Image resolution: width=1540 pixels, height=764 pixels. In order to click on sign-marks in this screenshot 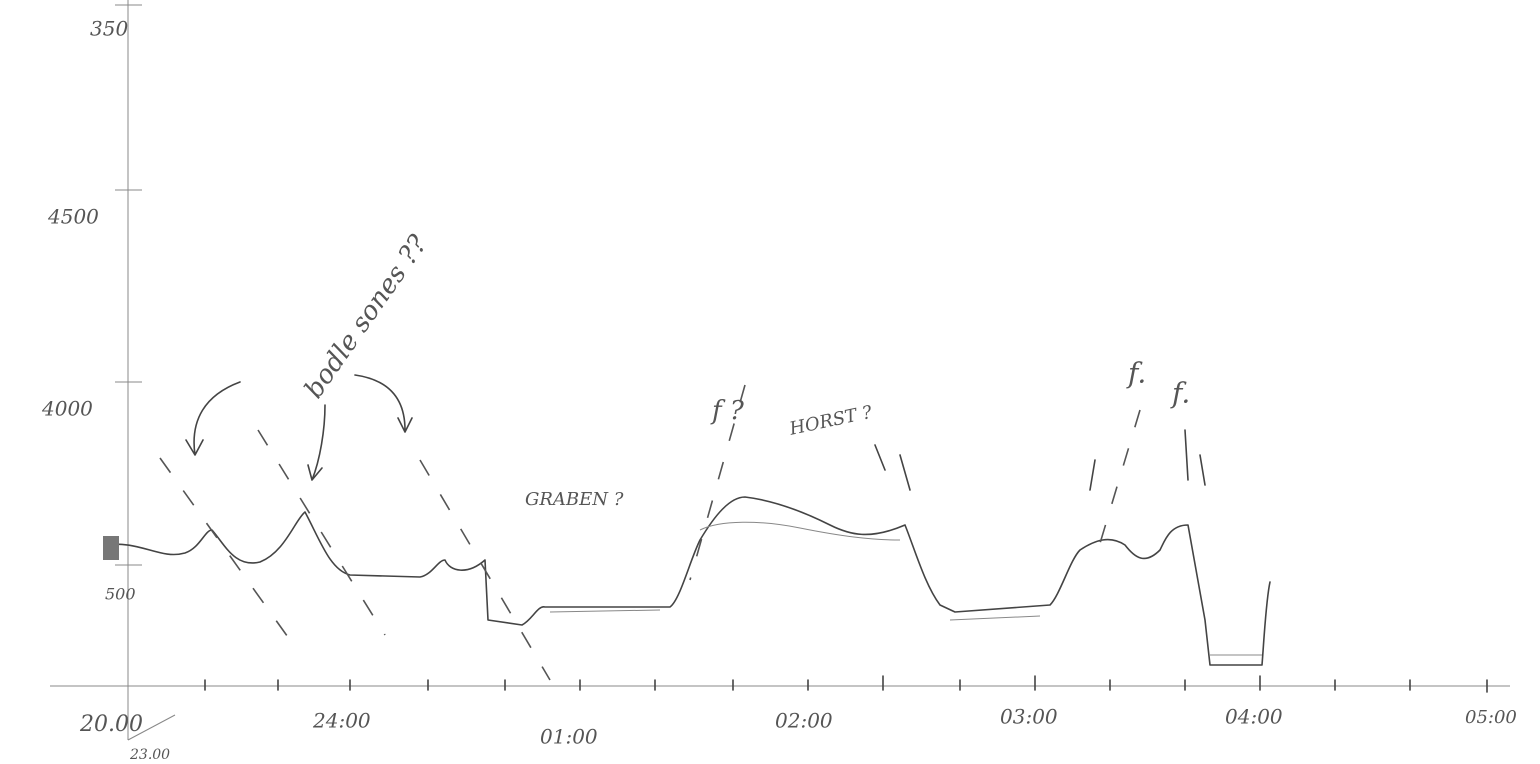, I will do `click(1040, 460)`.